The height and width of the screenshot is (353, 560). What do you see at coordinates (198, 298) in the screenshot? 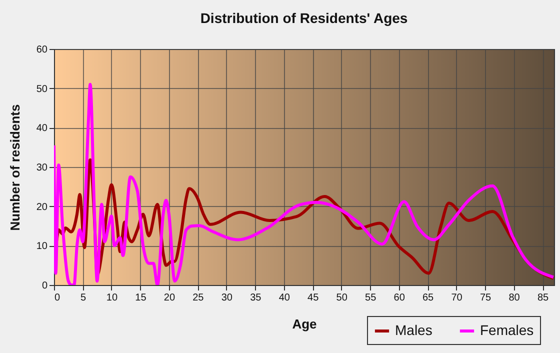
I see `x-tick-label: 25` at bounding box center [198, 298].